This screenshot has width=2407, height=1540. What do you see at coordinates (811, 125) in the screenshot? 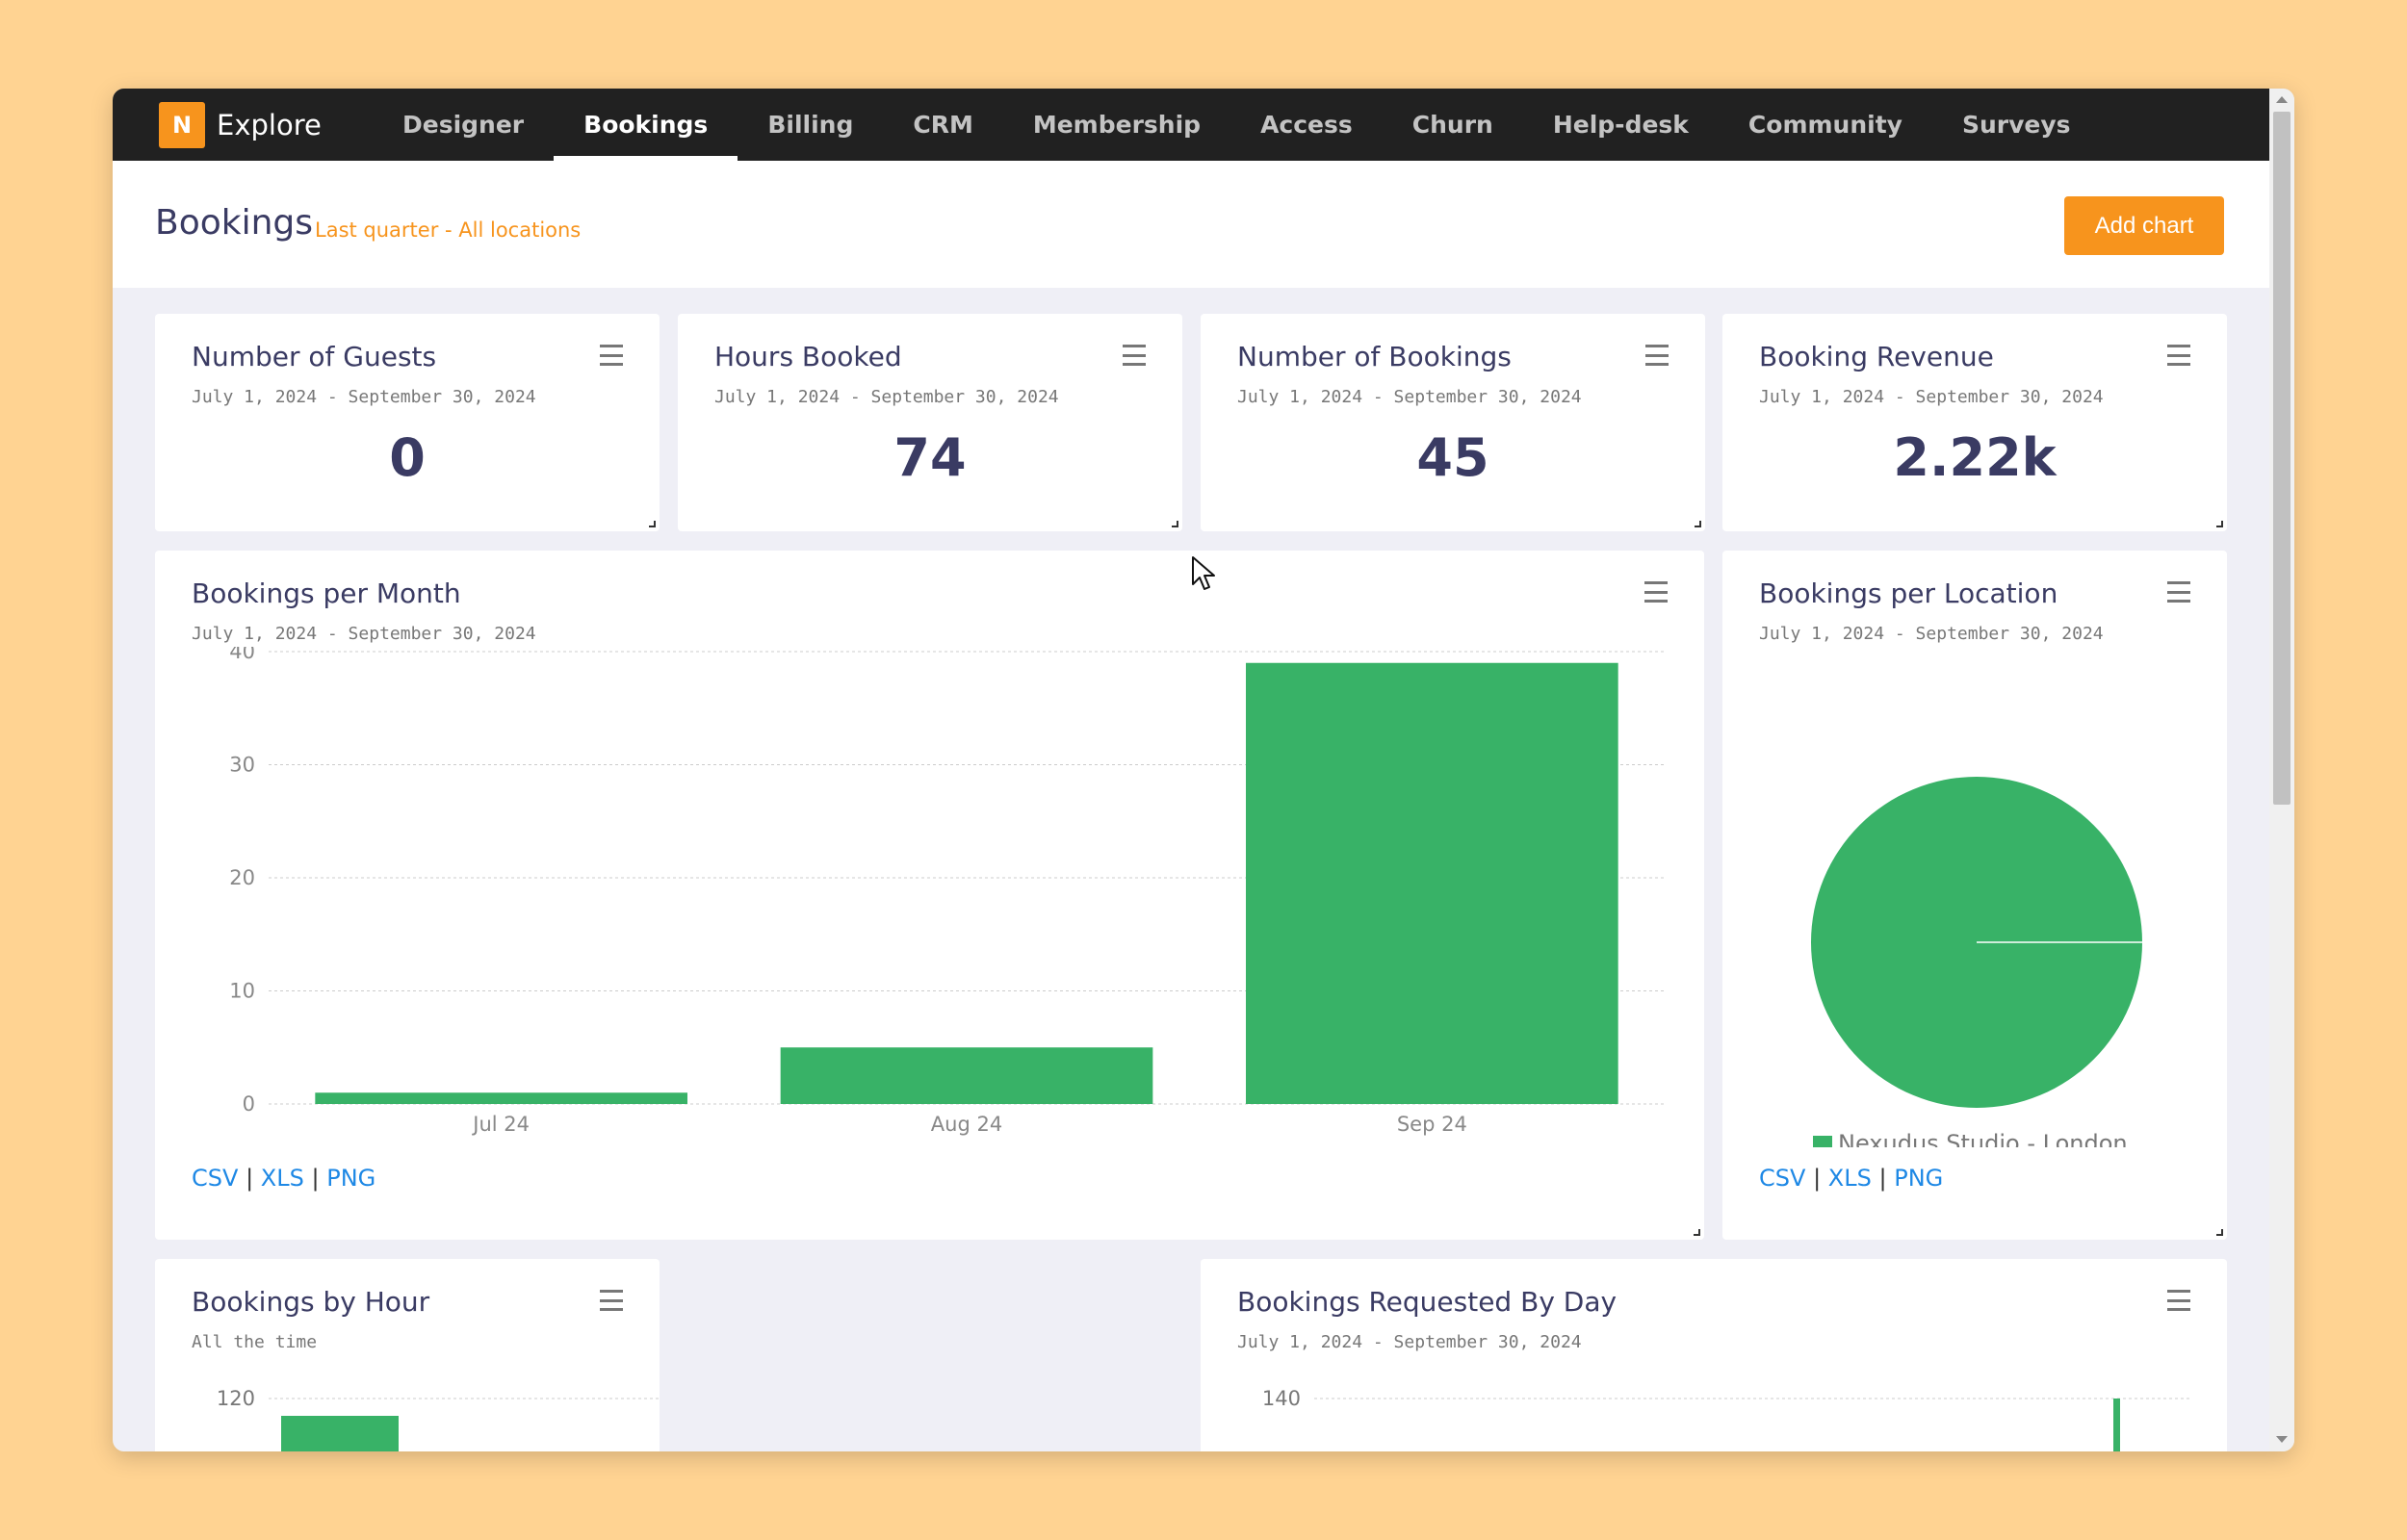
I see `nav-item-billing: Billing` at bounding box center [811, 125].